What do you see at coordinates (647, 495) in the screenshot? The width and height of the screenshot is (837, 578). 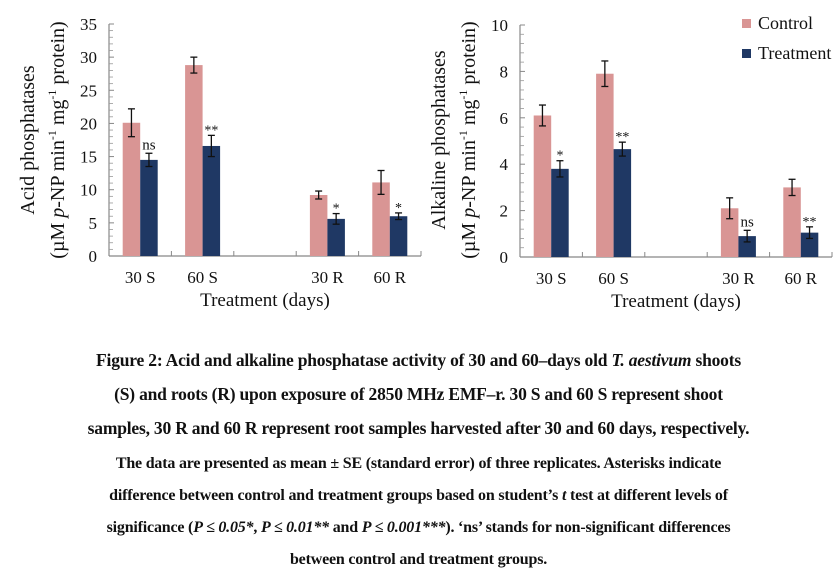 I see `caption-text: test at different levels of` at bounding box center [647, 495].